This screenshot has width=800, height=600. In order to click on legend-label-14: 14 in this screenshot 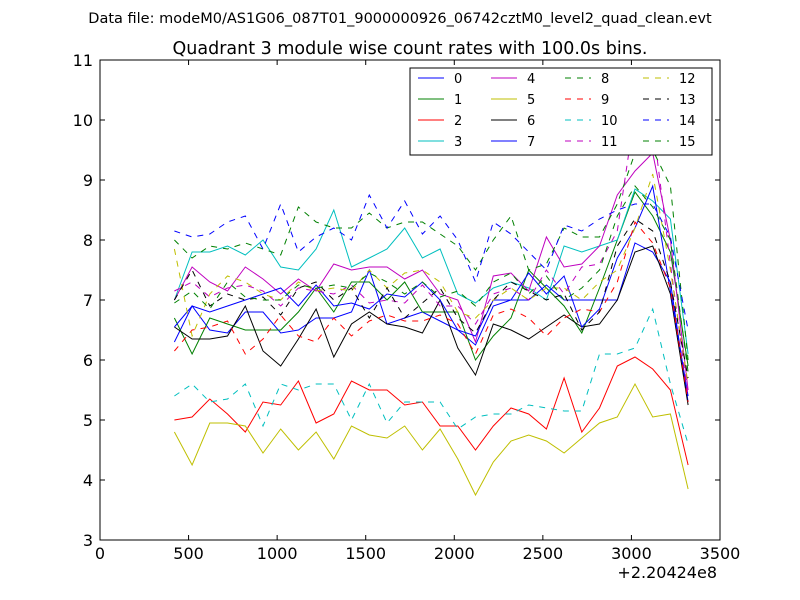, I will do `click(687, 121)`.